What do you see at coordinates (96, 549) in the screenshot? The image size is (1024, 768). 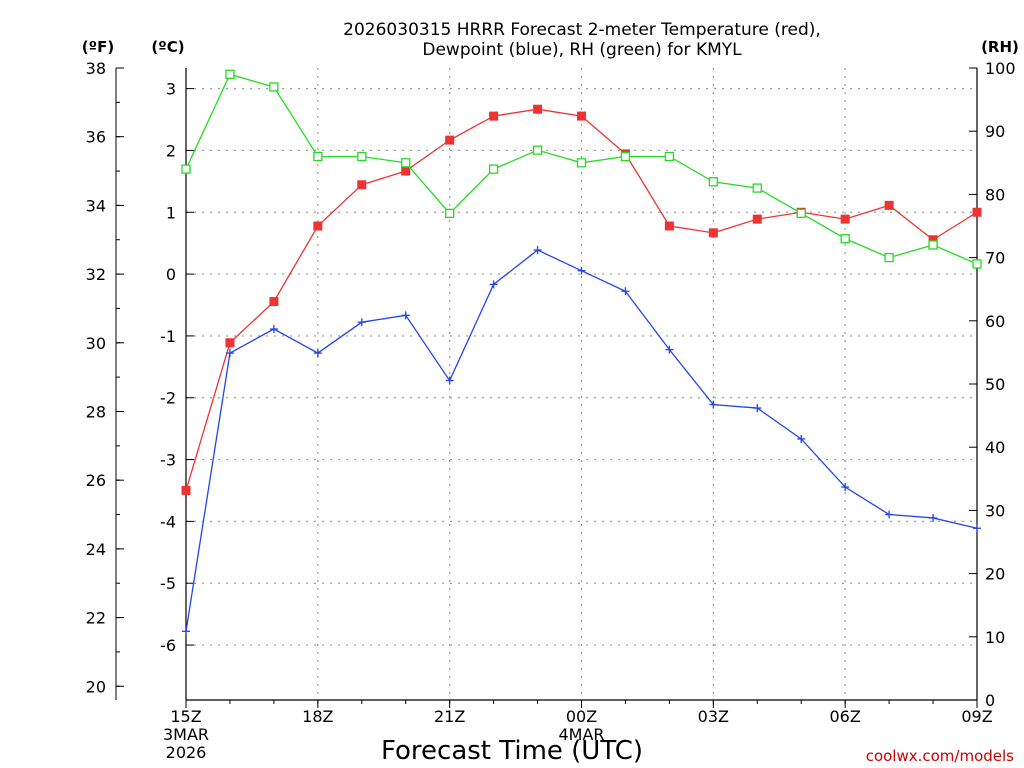 I see `fahrenheit-tick-label: 24` at bounding box center [96, 549].